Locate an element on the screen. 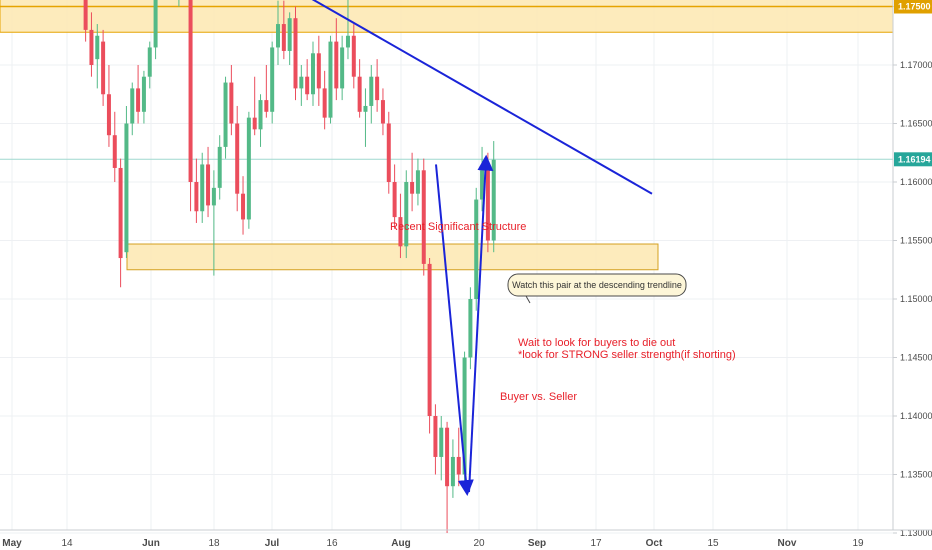 The width and height of the screenshot is (932, 550). price-tags: 1.17500 1.16194 is located at coordinates (913, 83).